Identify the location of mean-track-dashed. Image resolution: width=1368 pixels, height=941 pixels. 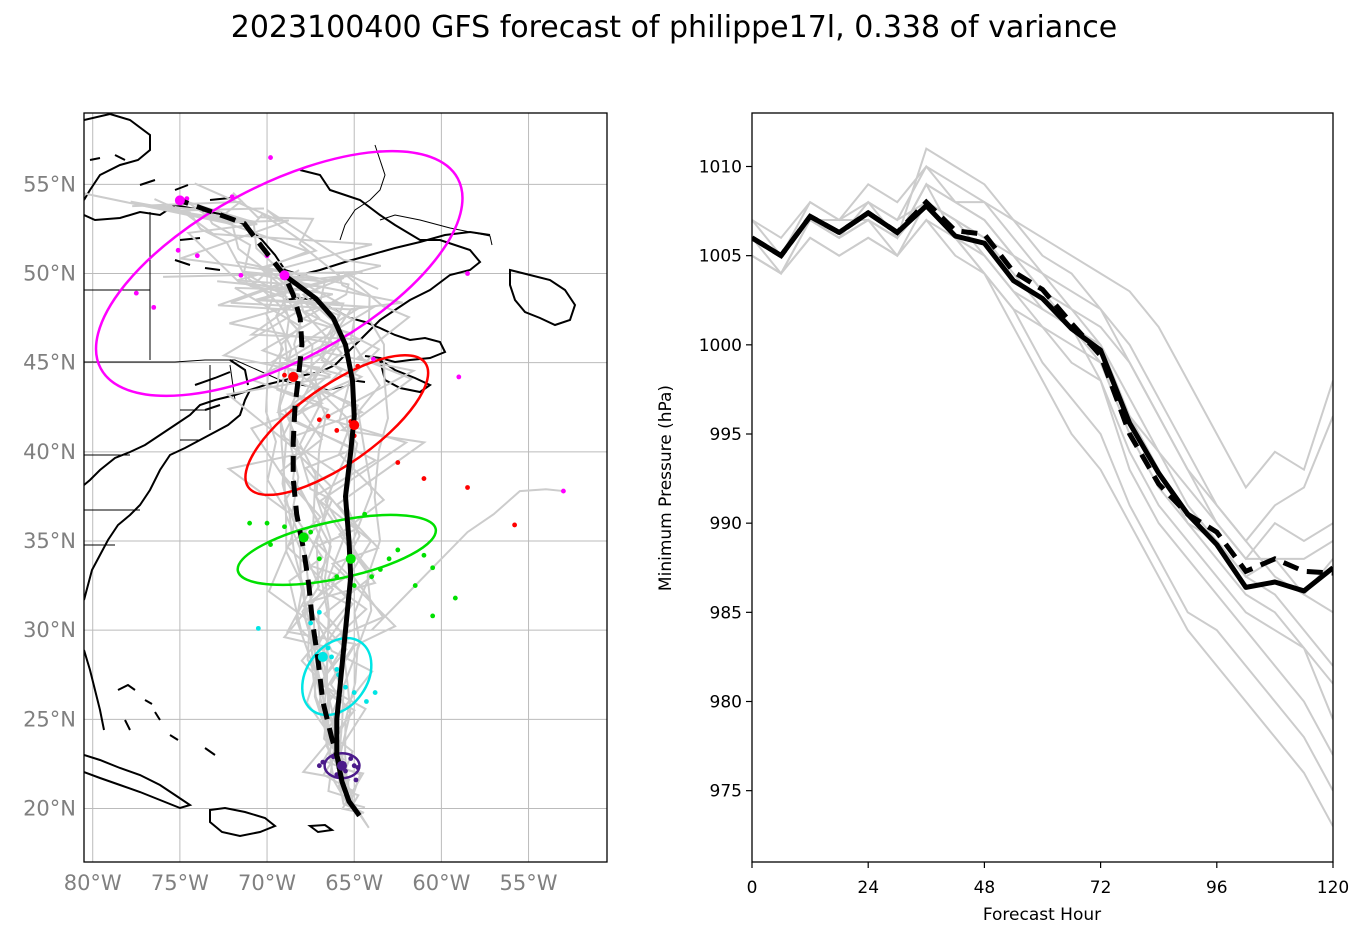
(261, 483).